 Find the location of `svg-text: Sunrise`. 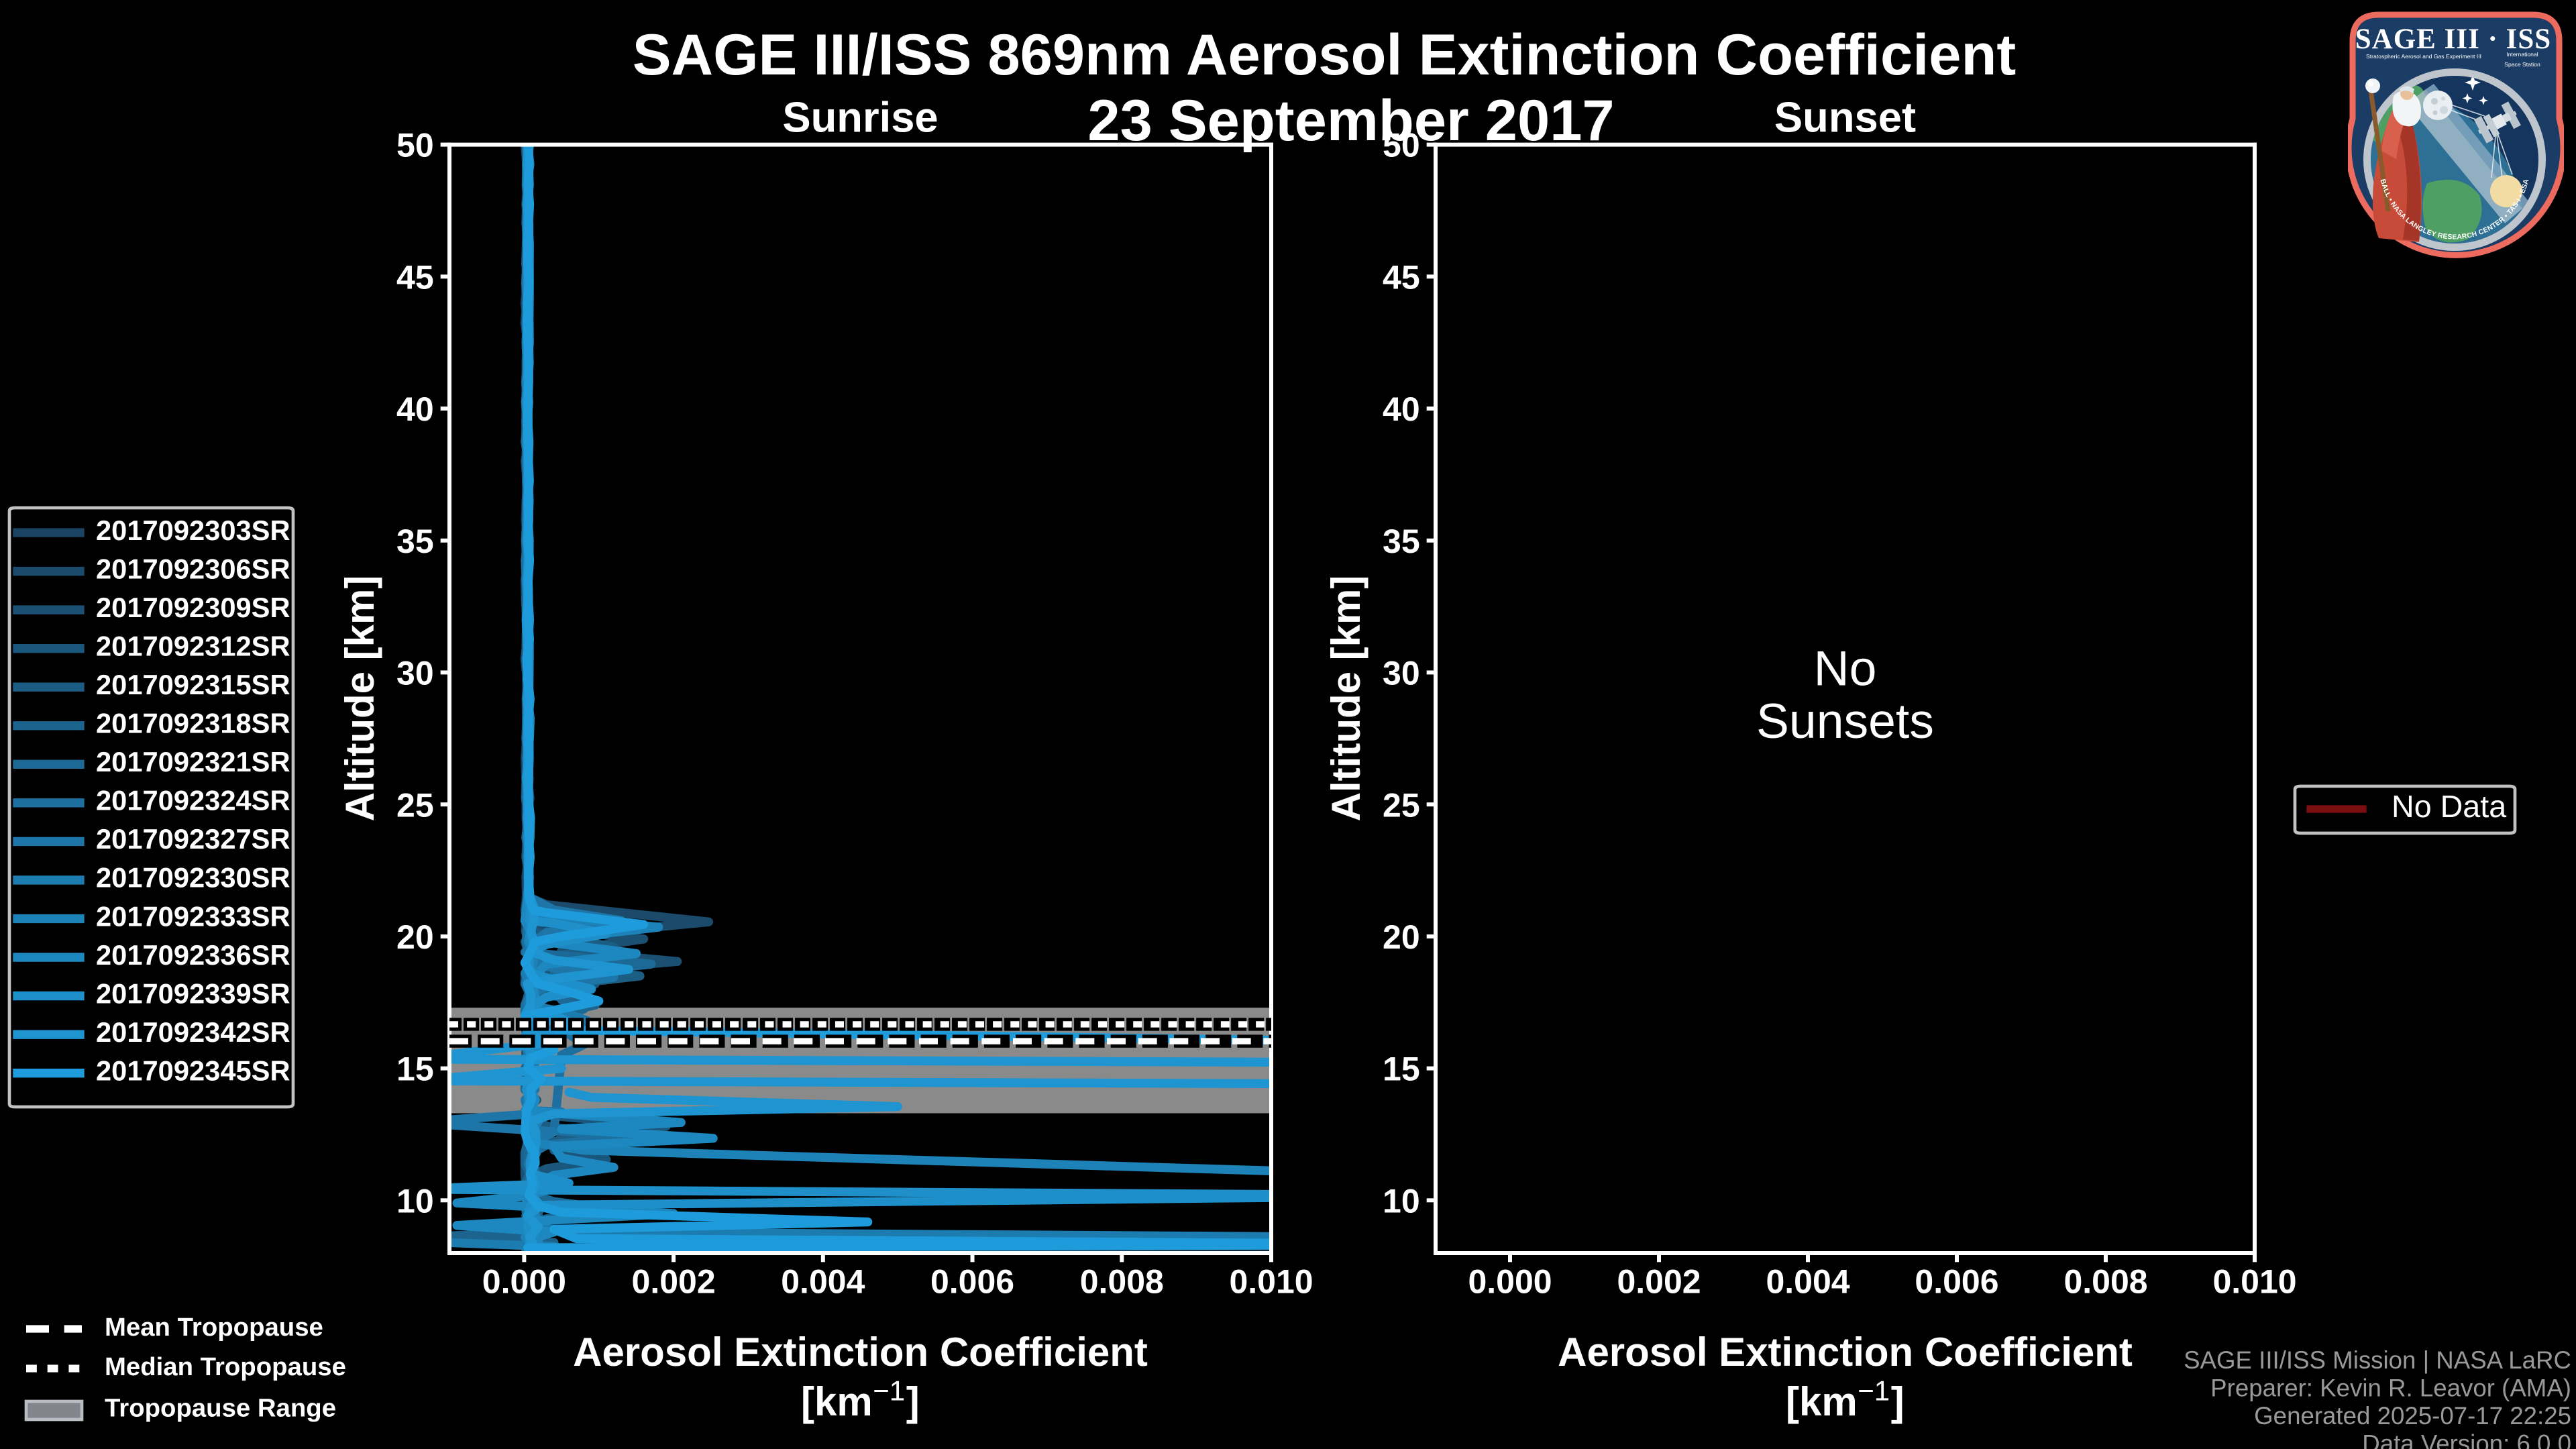

svg-text: Sunrise is located at coordinates (860, 118).